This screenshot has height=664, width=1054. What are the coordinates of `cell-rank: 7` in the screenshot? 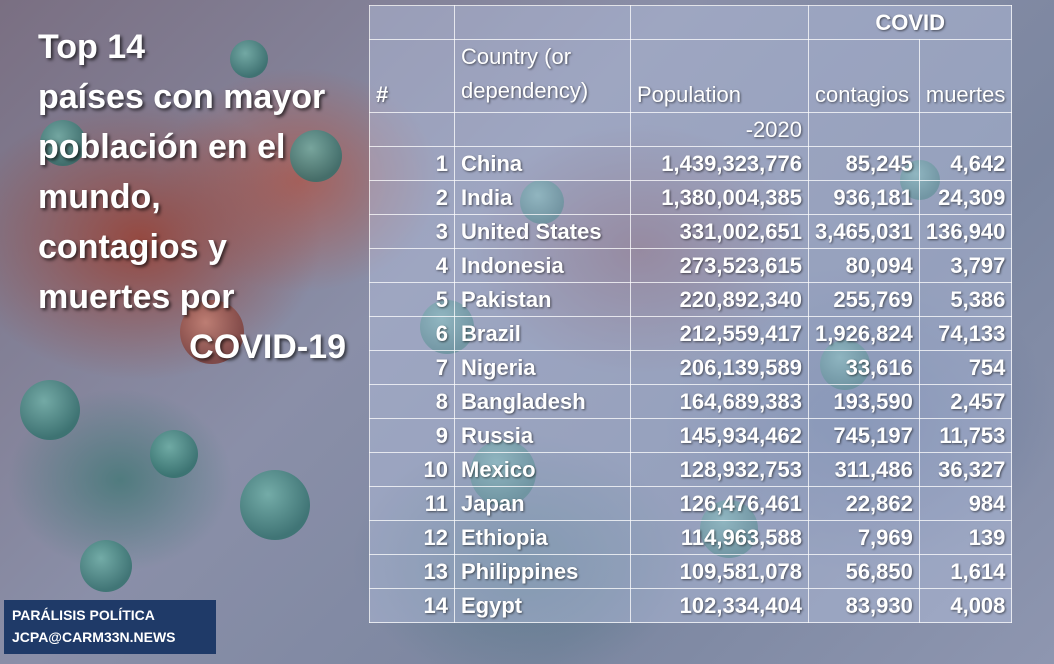 It's located at (412, 367).